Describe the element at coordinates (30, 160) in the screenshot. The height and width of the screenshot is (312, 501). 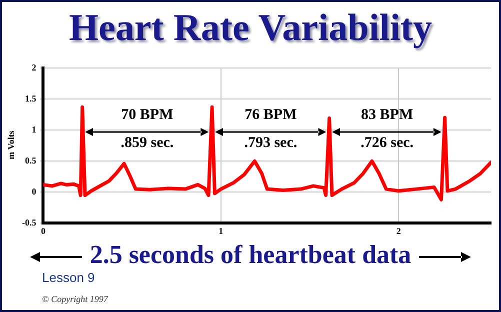
I see `y-tick-label: 0.5` at that location.